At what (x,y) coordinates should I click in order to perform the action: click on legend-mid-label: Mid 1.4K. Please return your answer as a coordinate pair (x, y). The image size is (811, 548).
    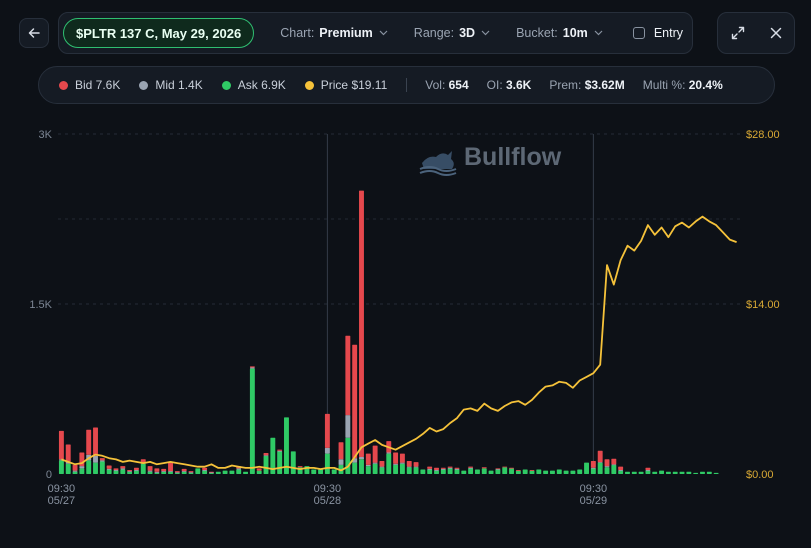
    Looking at the image, I should click on (179, 85).